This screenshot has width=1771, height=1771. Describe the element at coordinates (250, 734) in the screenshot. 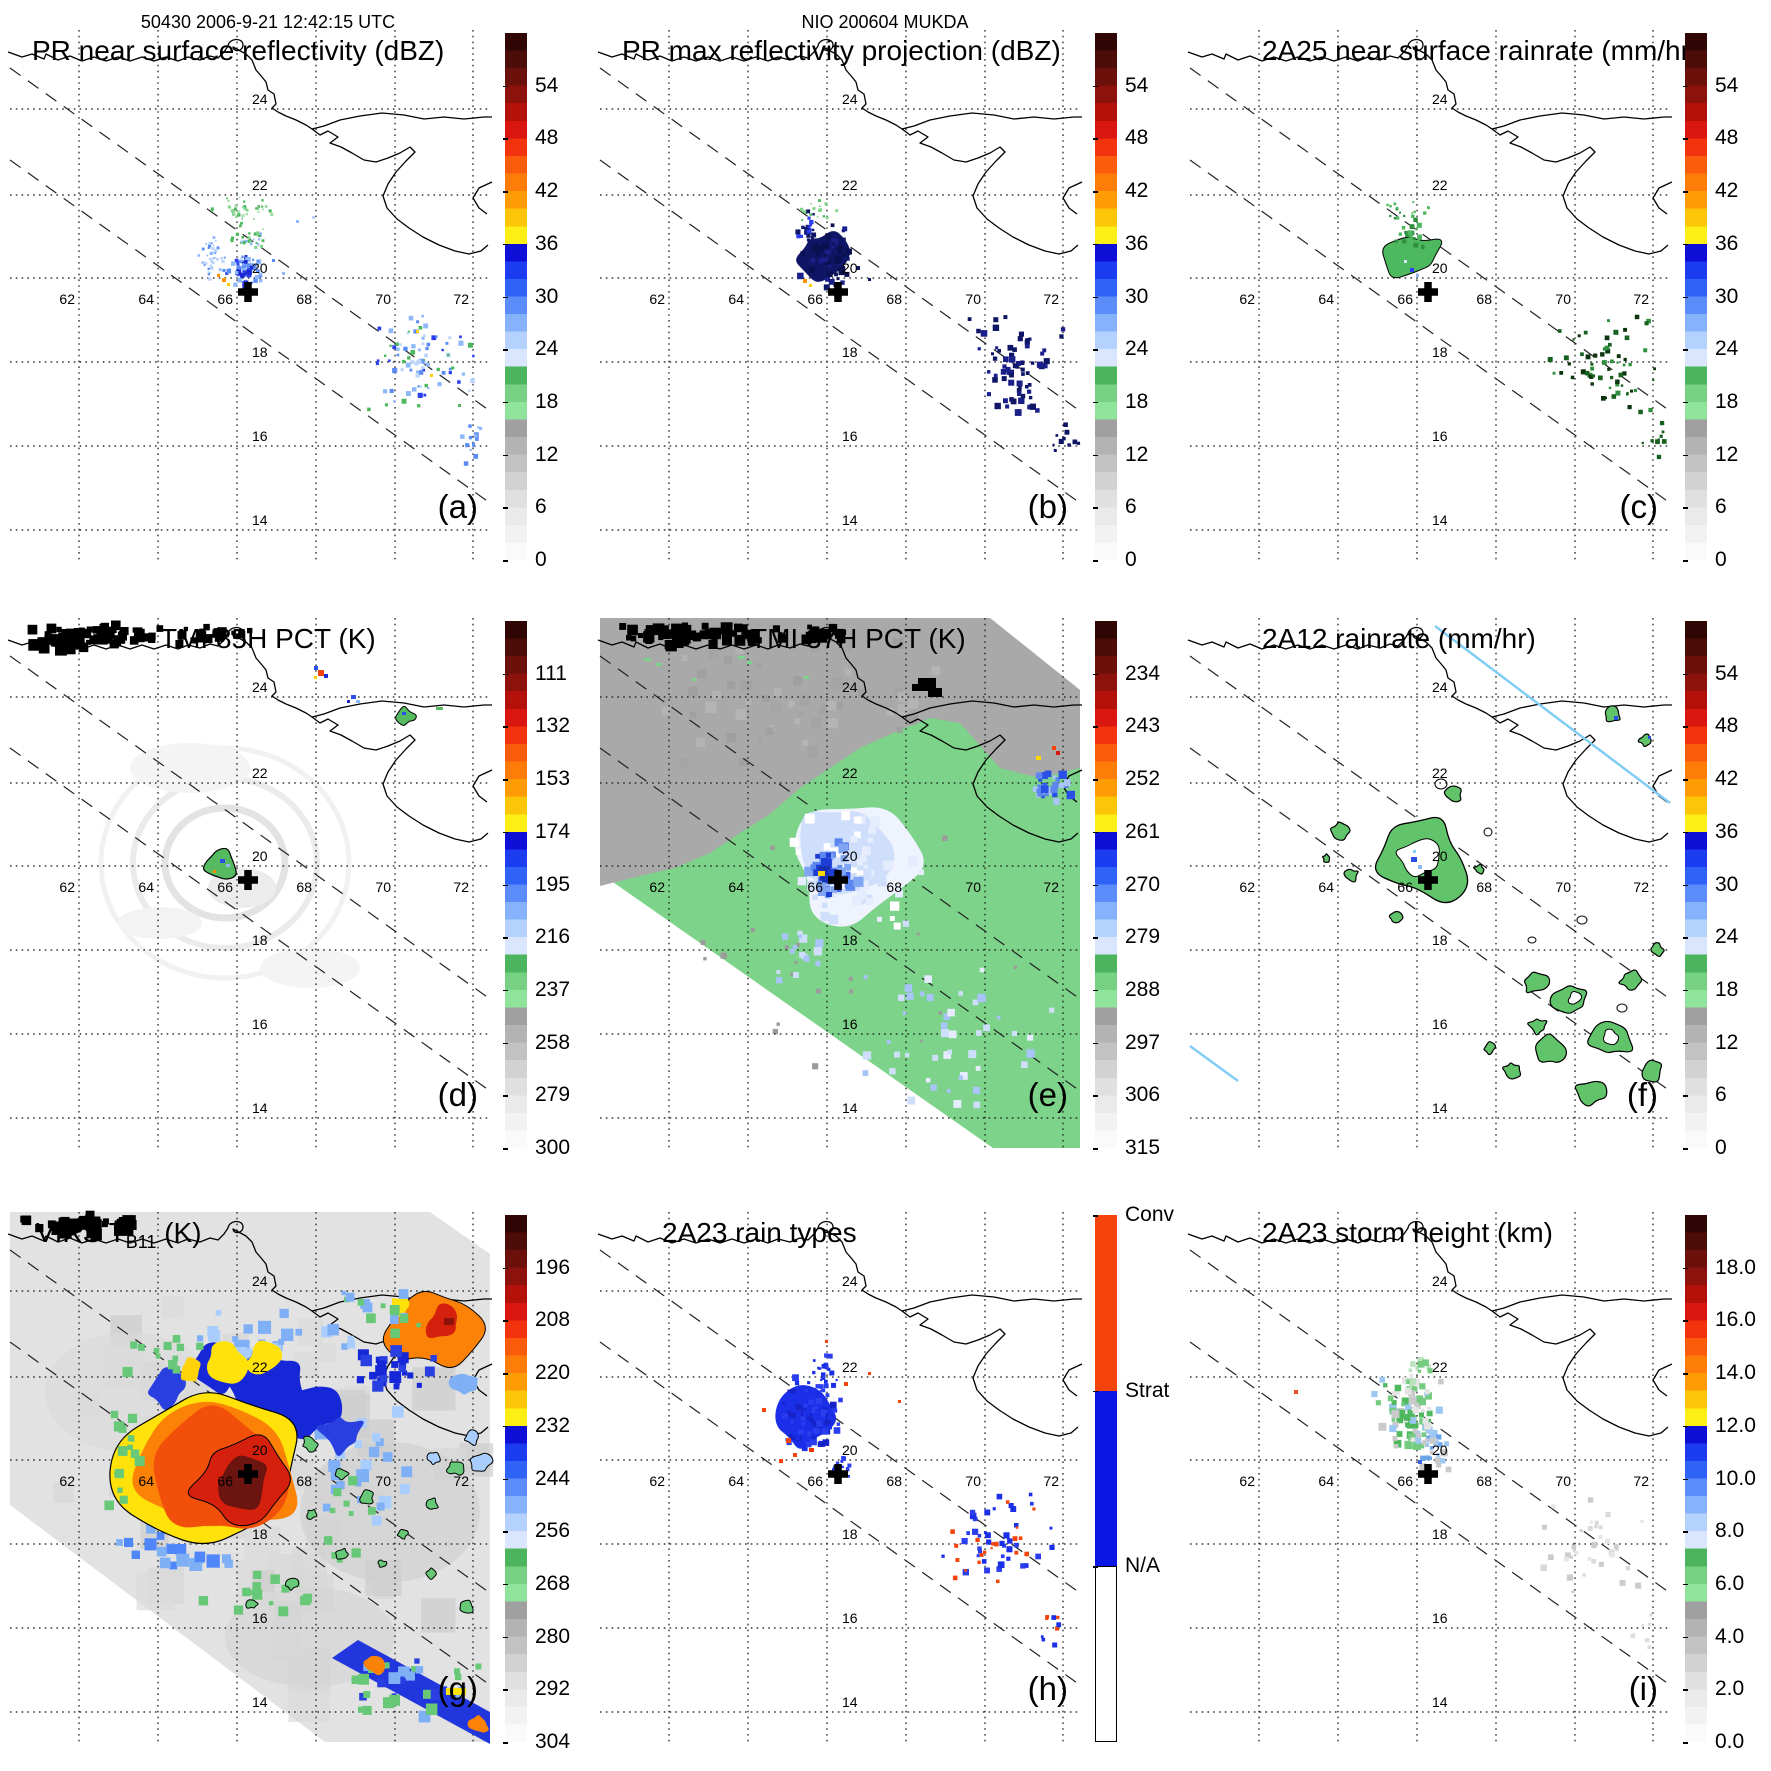

I see `coastline` at that location.